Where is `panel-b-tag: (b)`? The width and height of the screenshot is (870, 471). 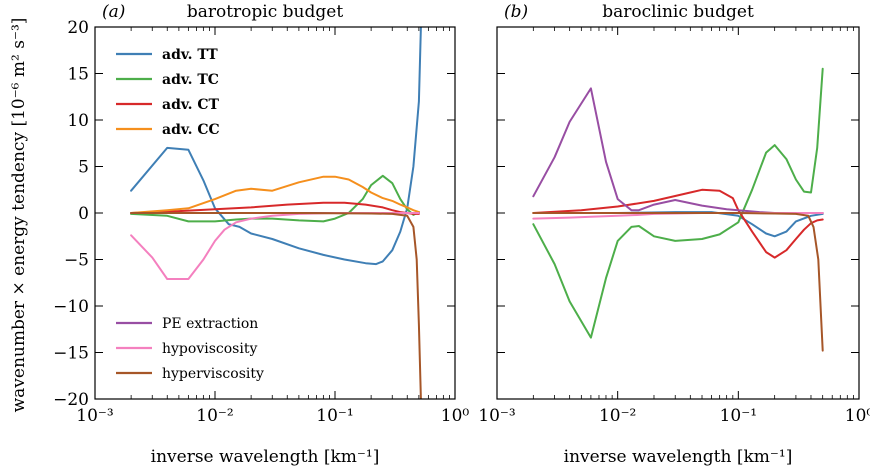
panel-b-tag: (b) is located at coordinates (516, 12).